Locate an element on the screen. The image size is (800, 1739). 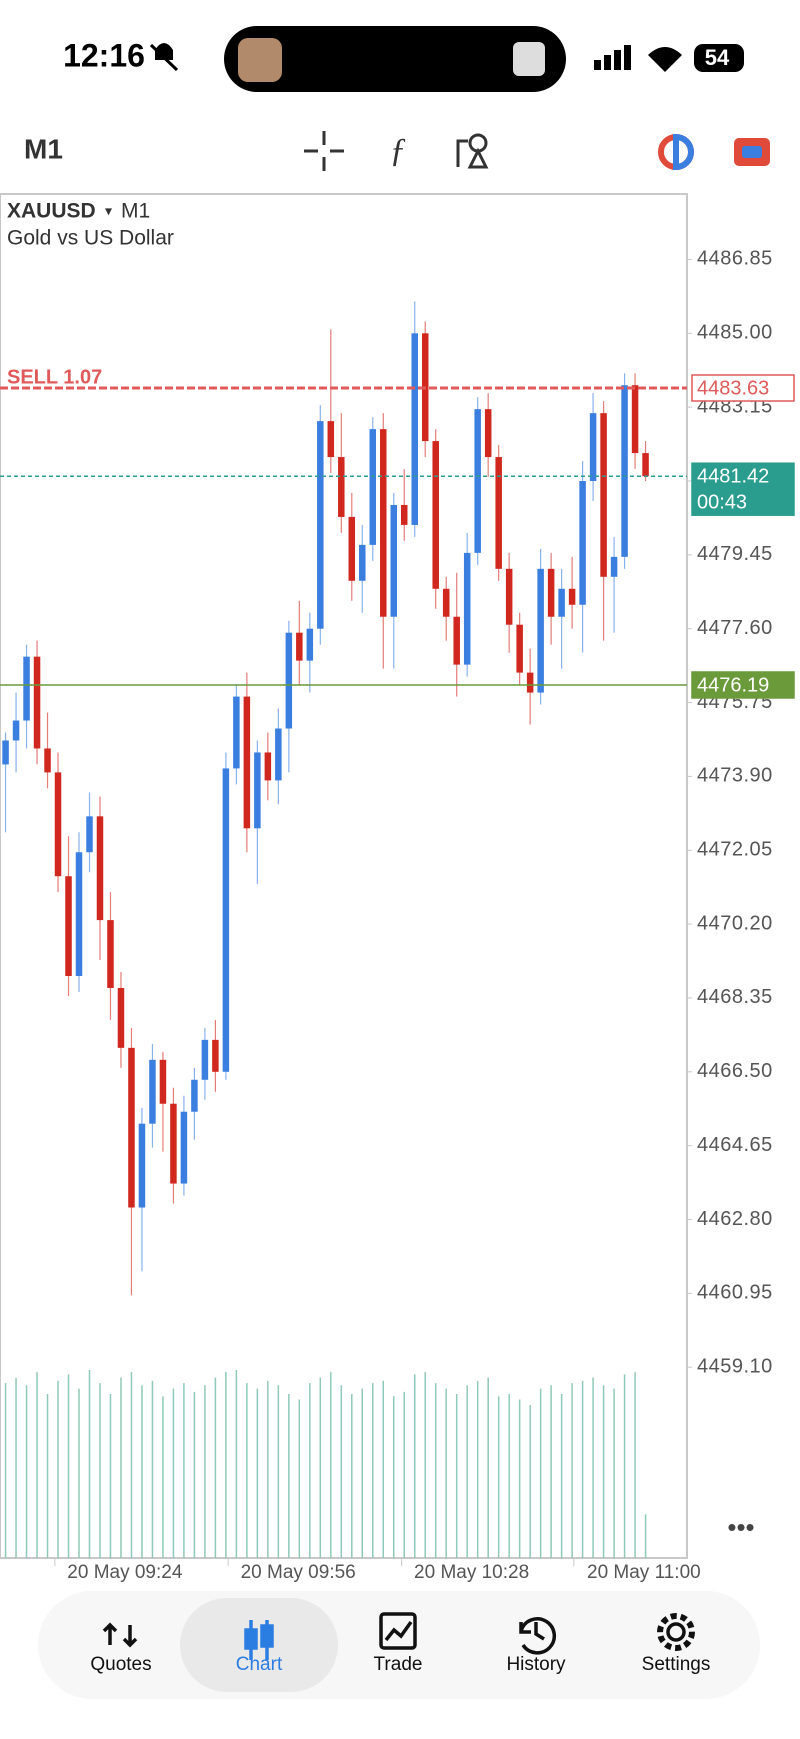
nav-bar is located at coordinates (399, 1645).